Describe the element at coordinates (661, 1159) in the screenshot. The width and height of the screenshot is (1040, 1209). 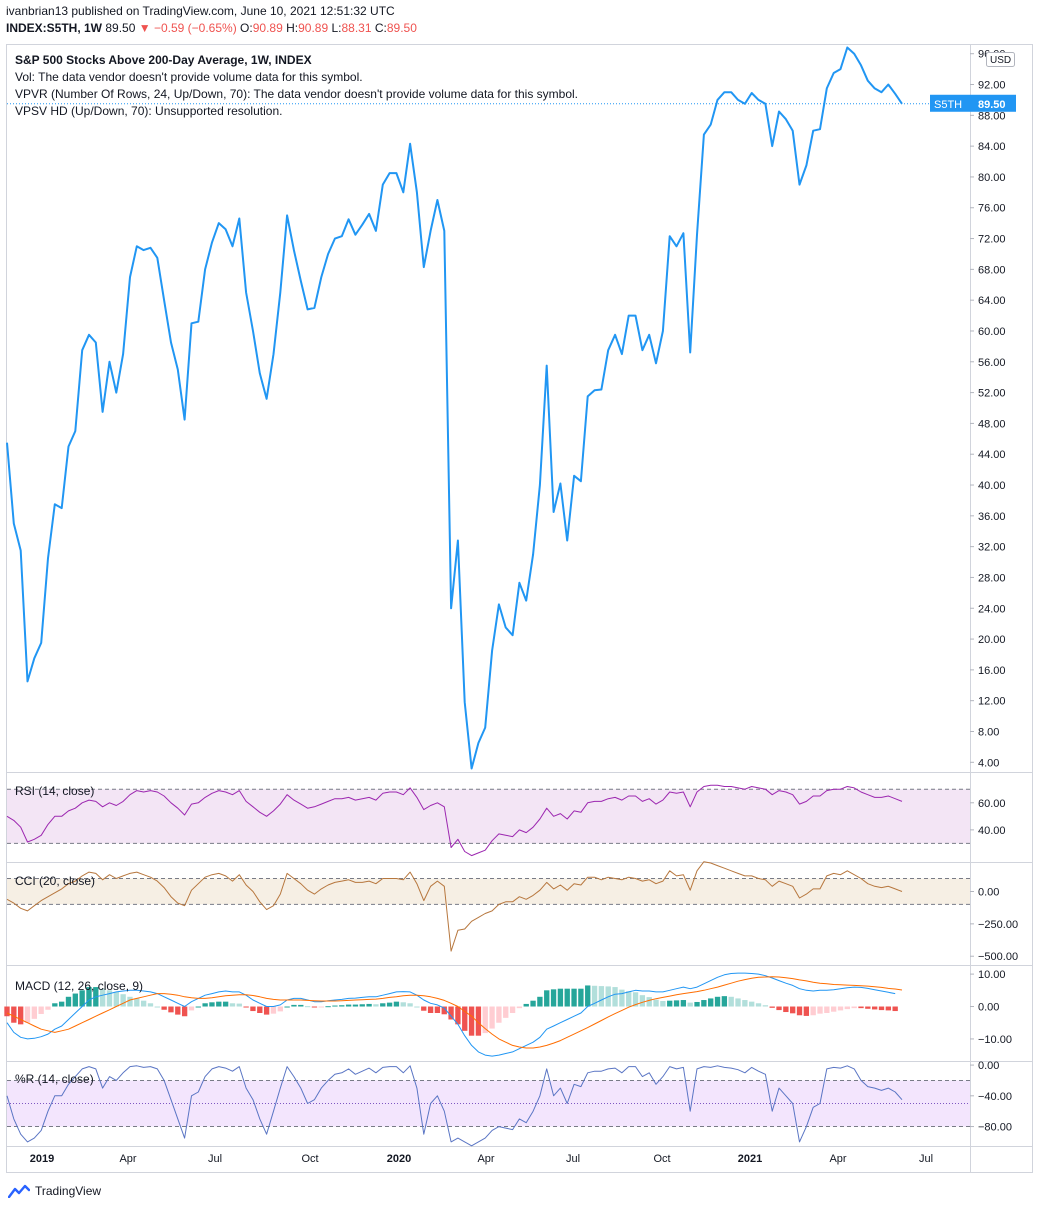
I see `time-axis-label: Oct` at that location.